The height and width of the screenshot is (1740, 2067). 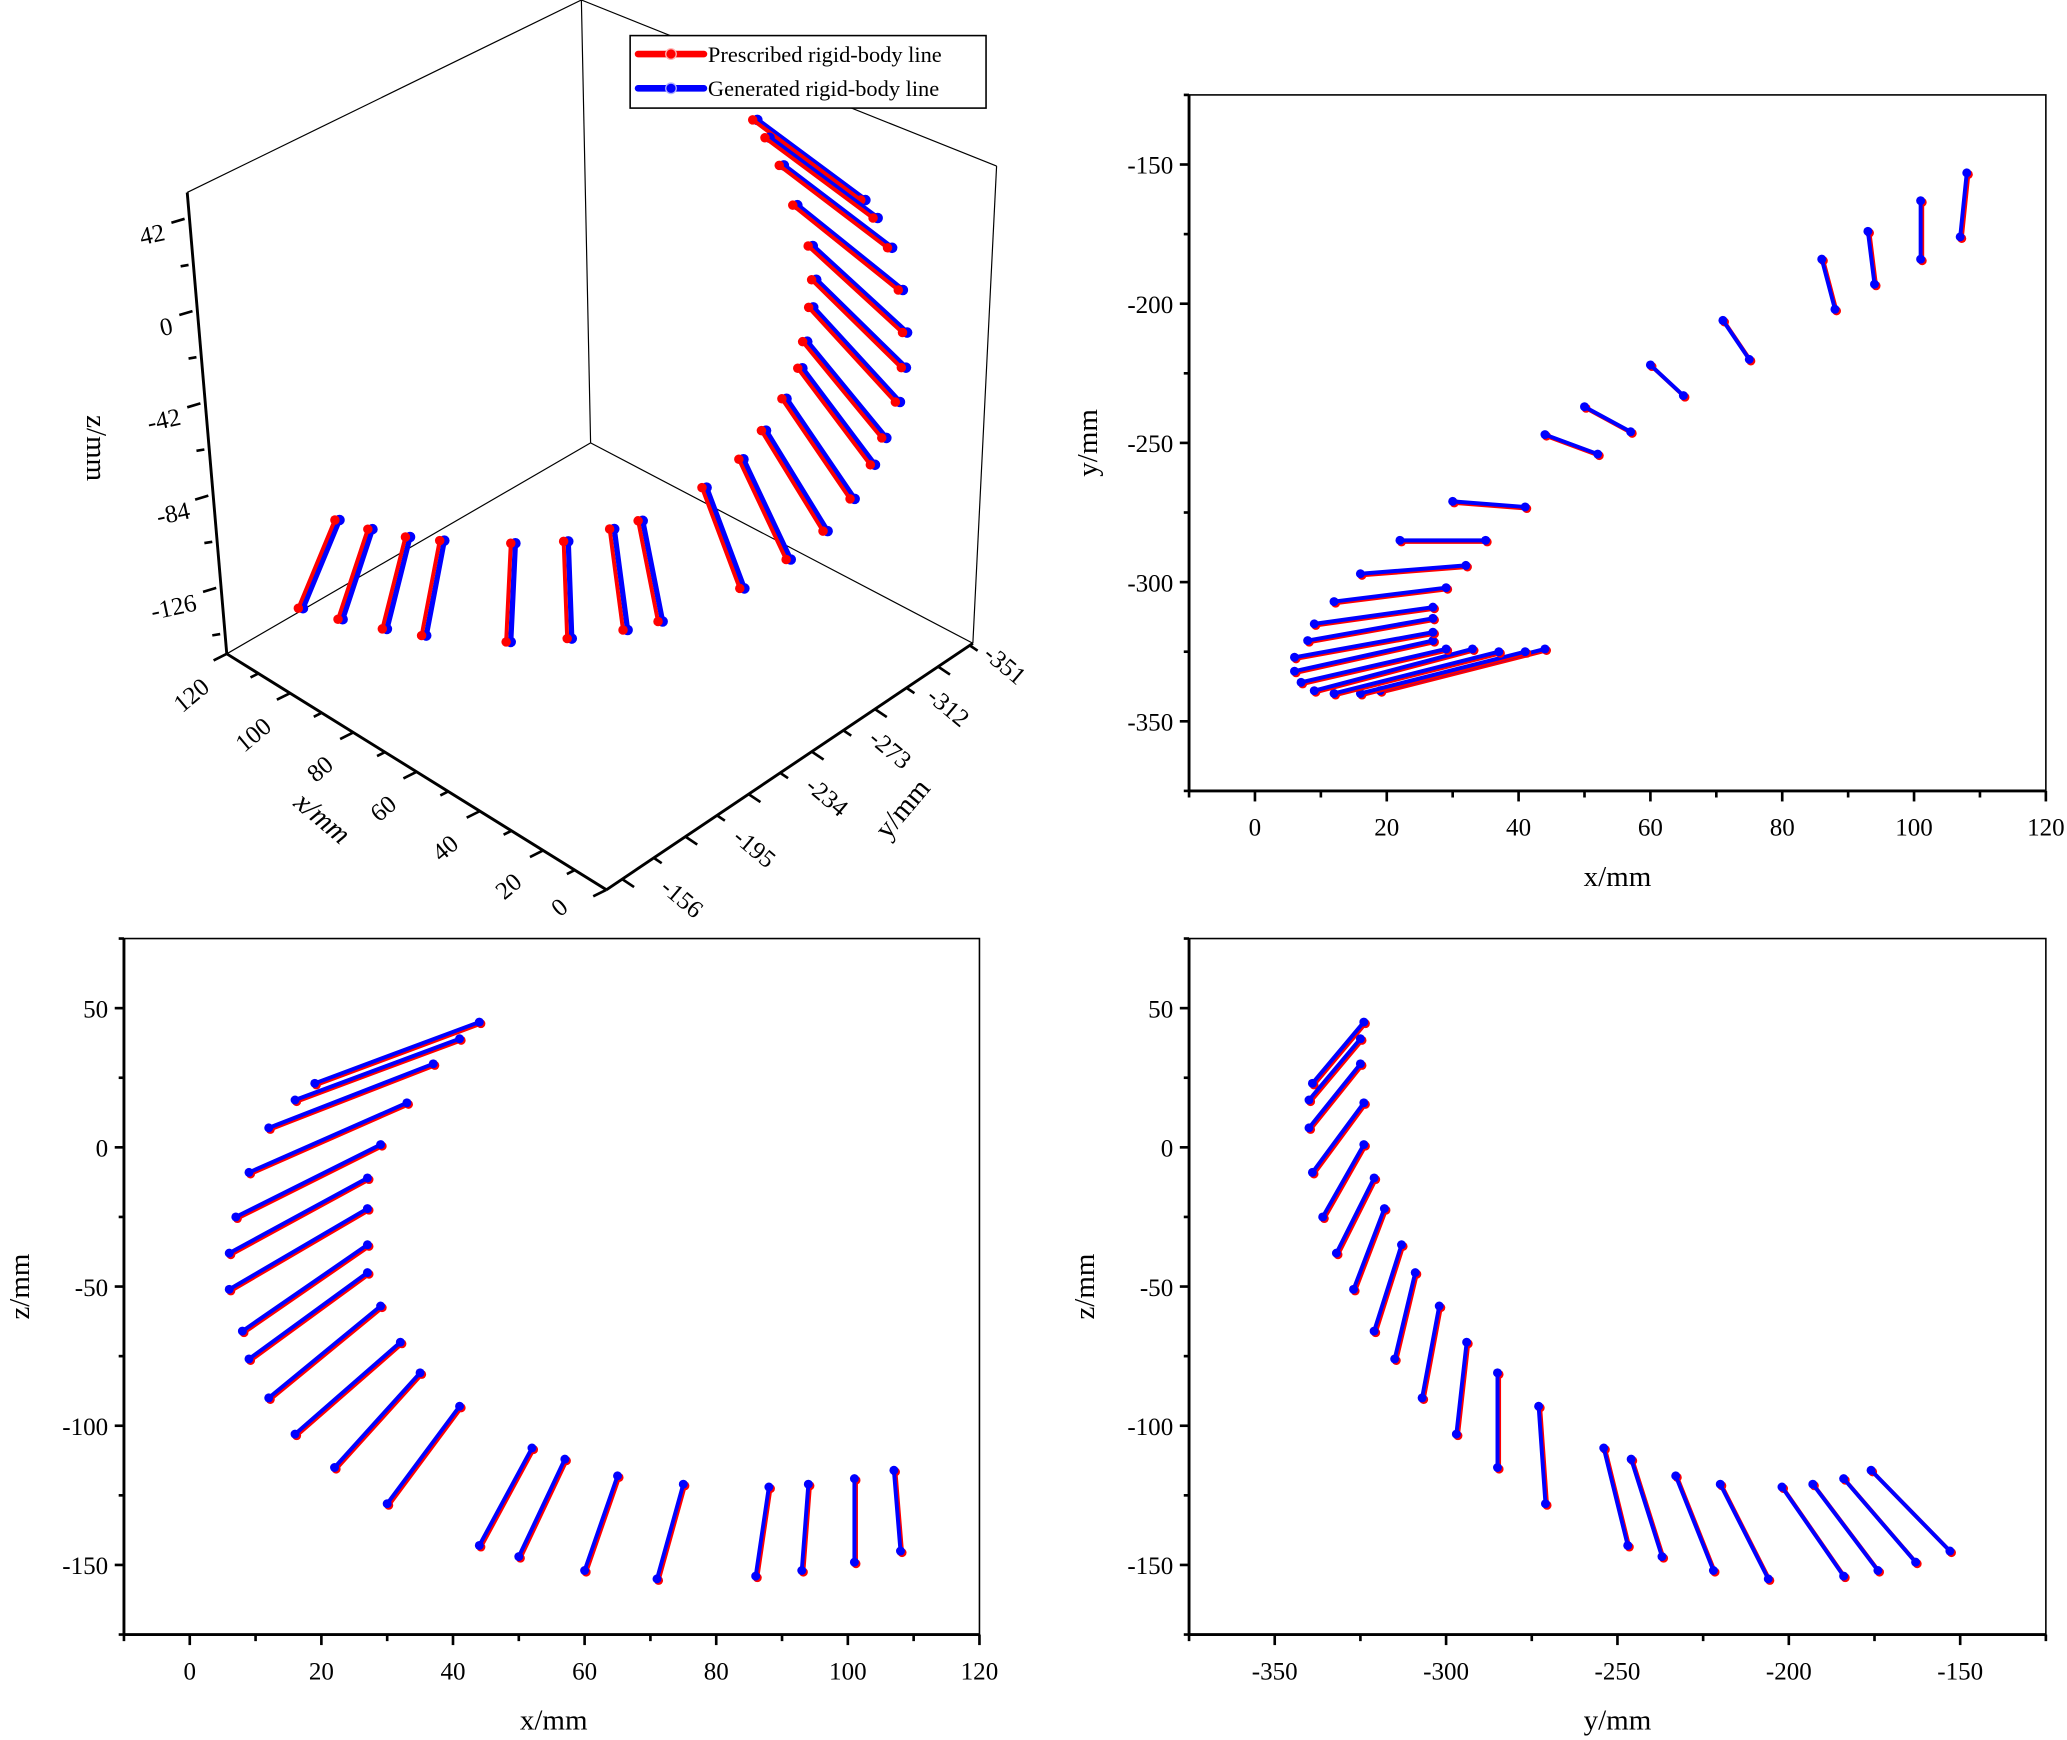 I want to click on z-minor-tick, so click(x=208, y=542).